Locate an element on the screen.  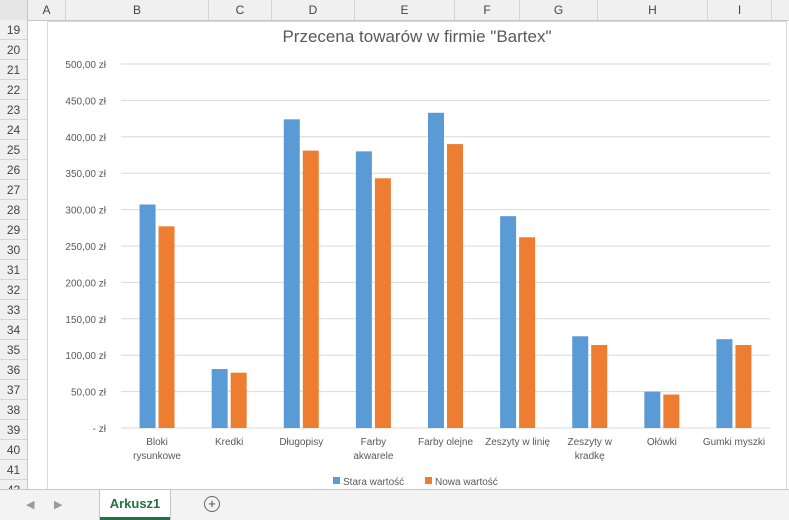
x-tick-label: Długopisy is located at coordinates (301, 442).